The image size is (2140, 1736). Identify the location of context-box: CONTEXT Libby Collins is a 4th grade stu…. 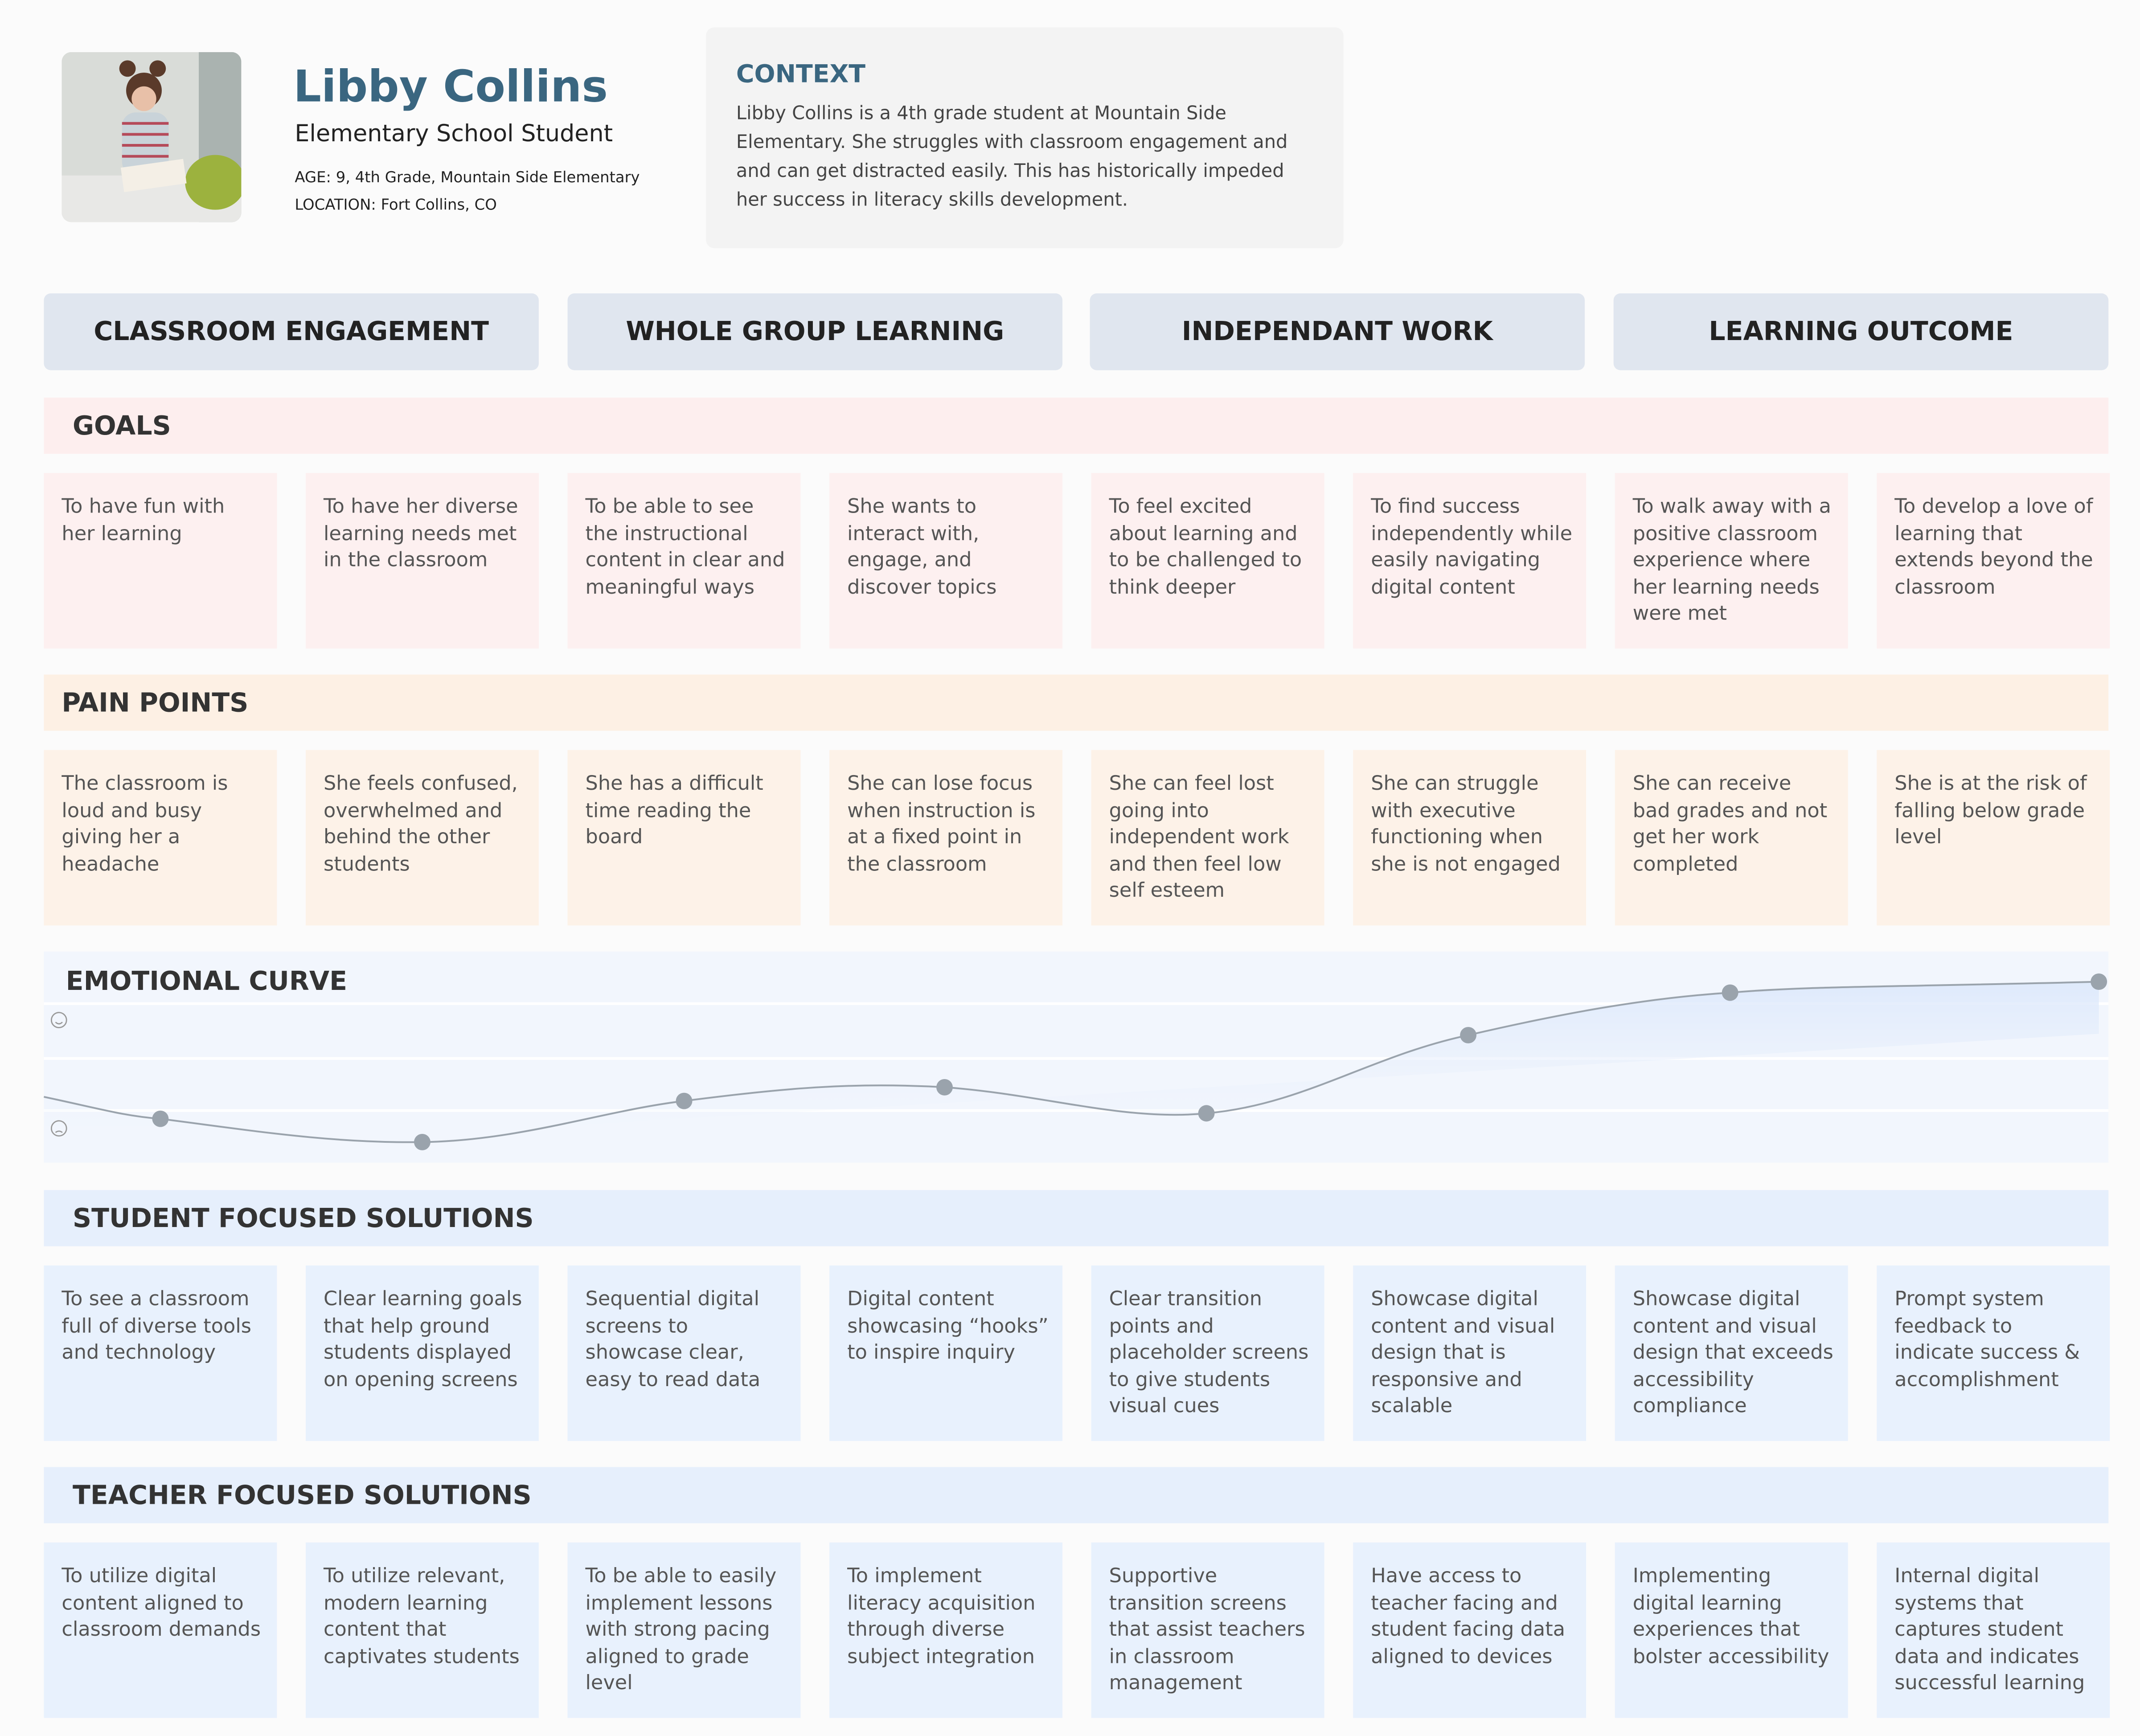
(1025, 138).